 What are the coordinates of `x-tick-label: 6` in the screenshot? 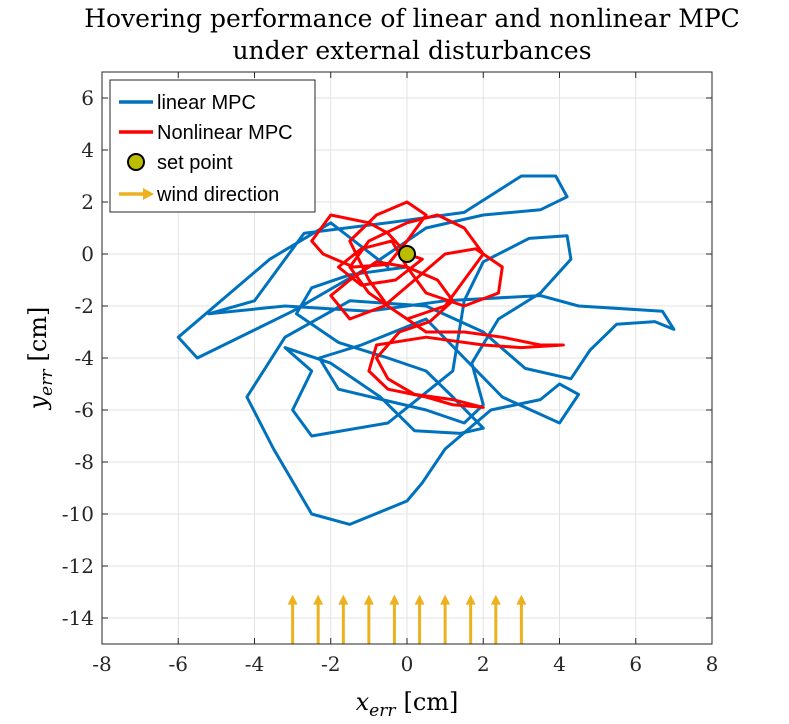 It's located at (635, 664).